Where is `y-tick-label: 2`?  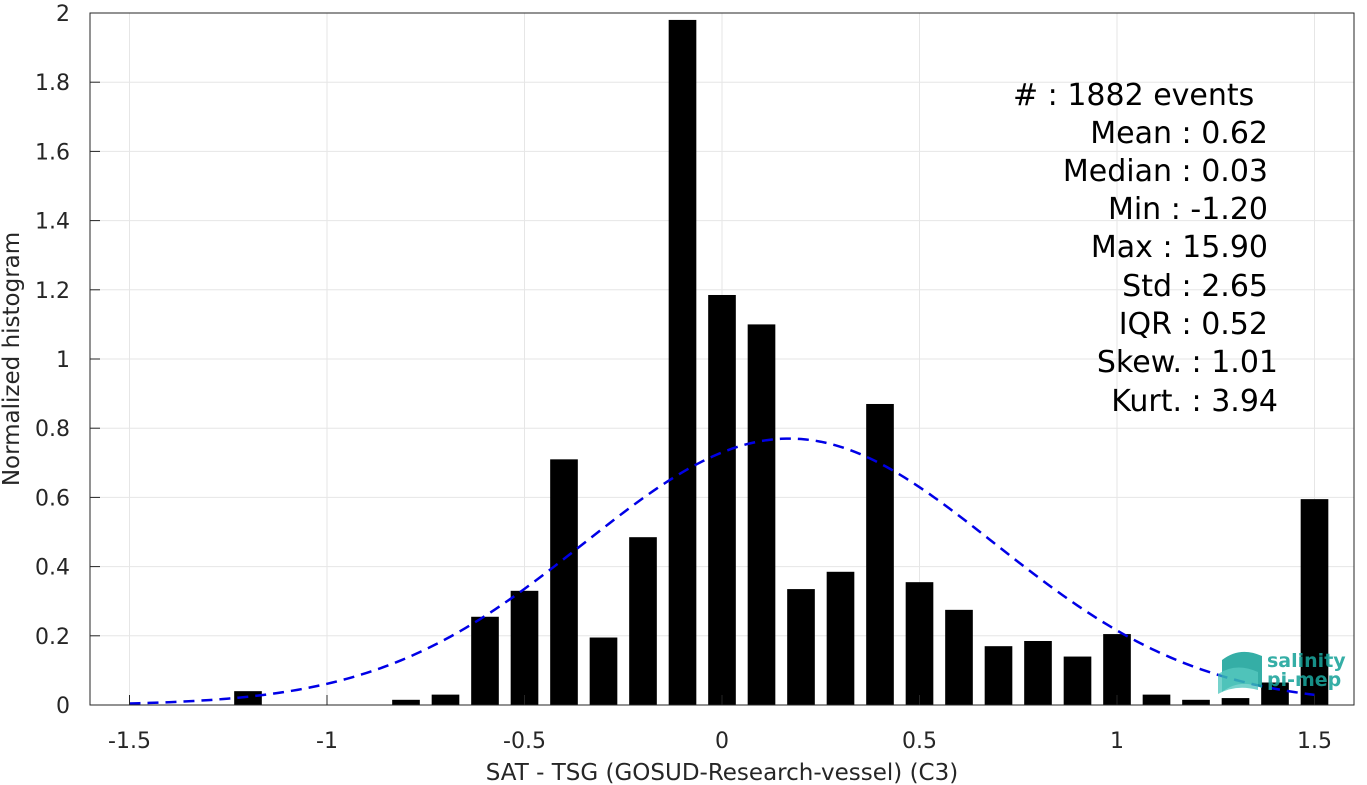 y-tick-label: 2 is located at coordinates (63, 14).